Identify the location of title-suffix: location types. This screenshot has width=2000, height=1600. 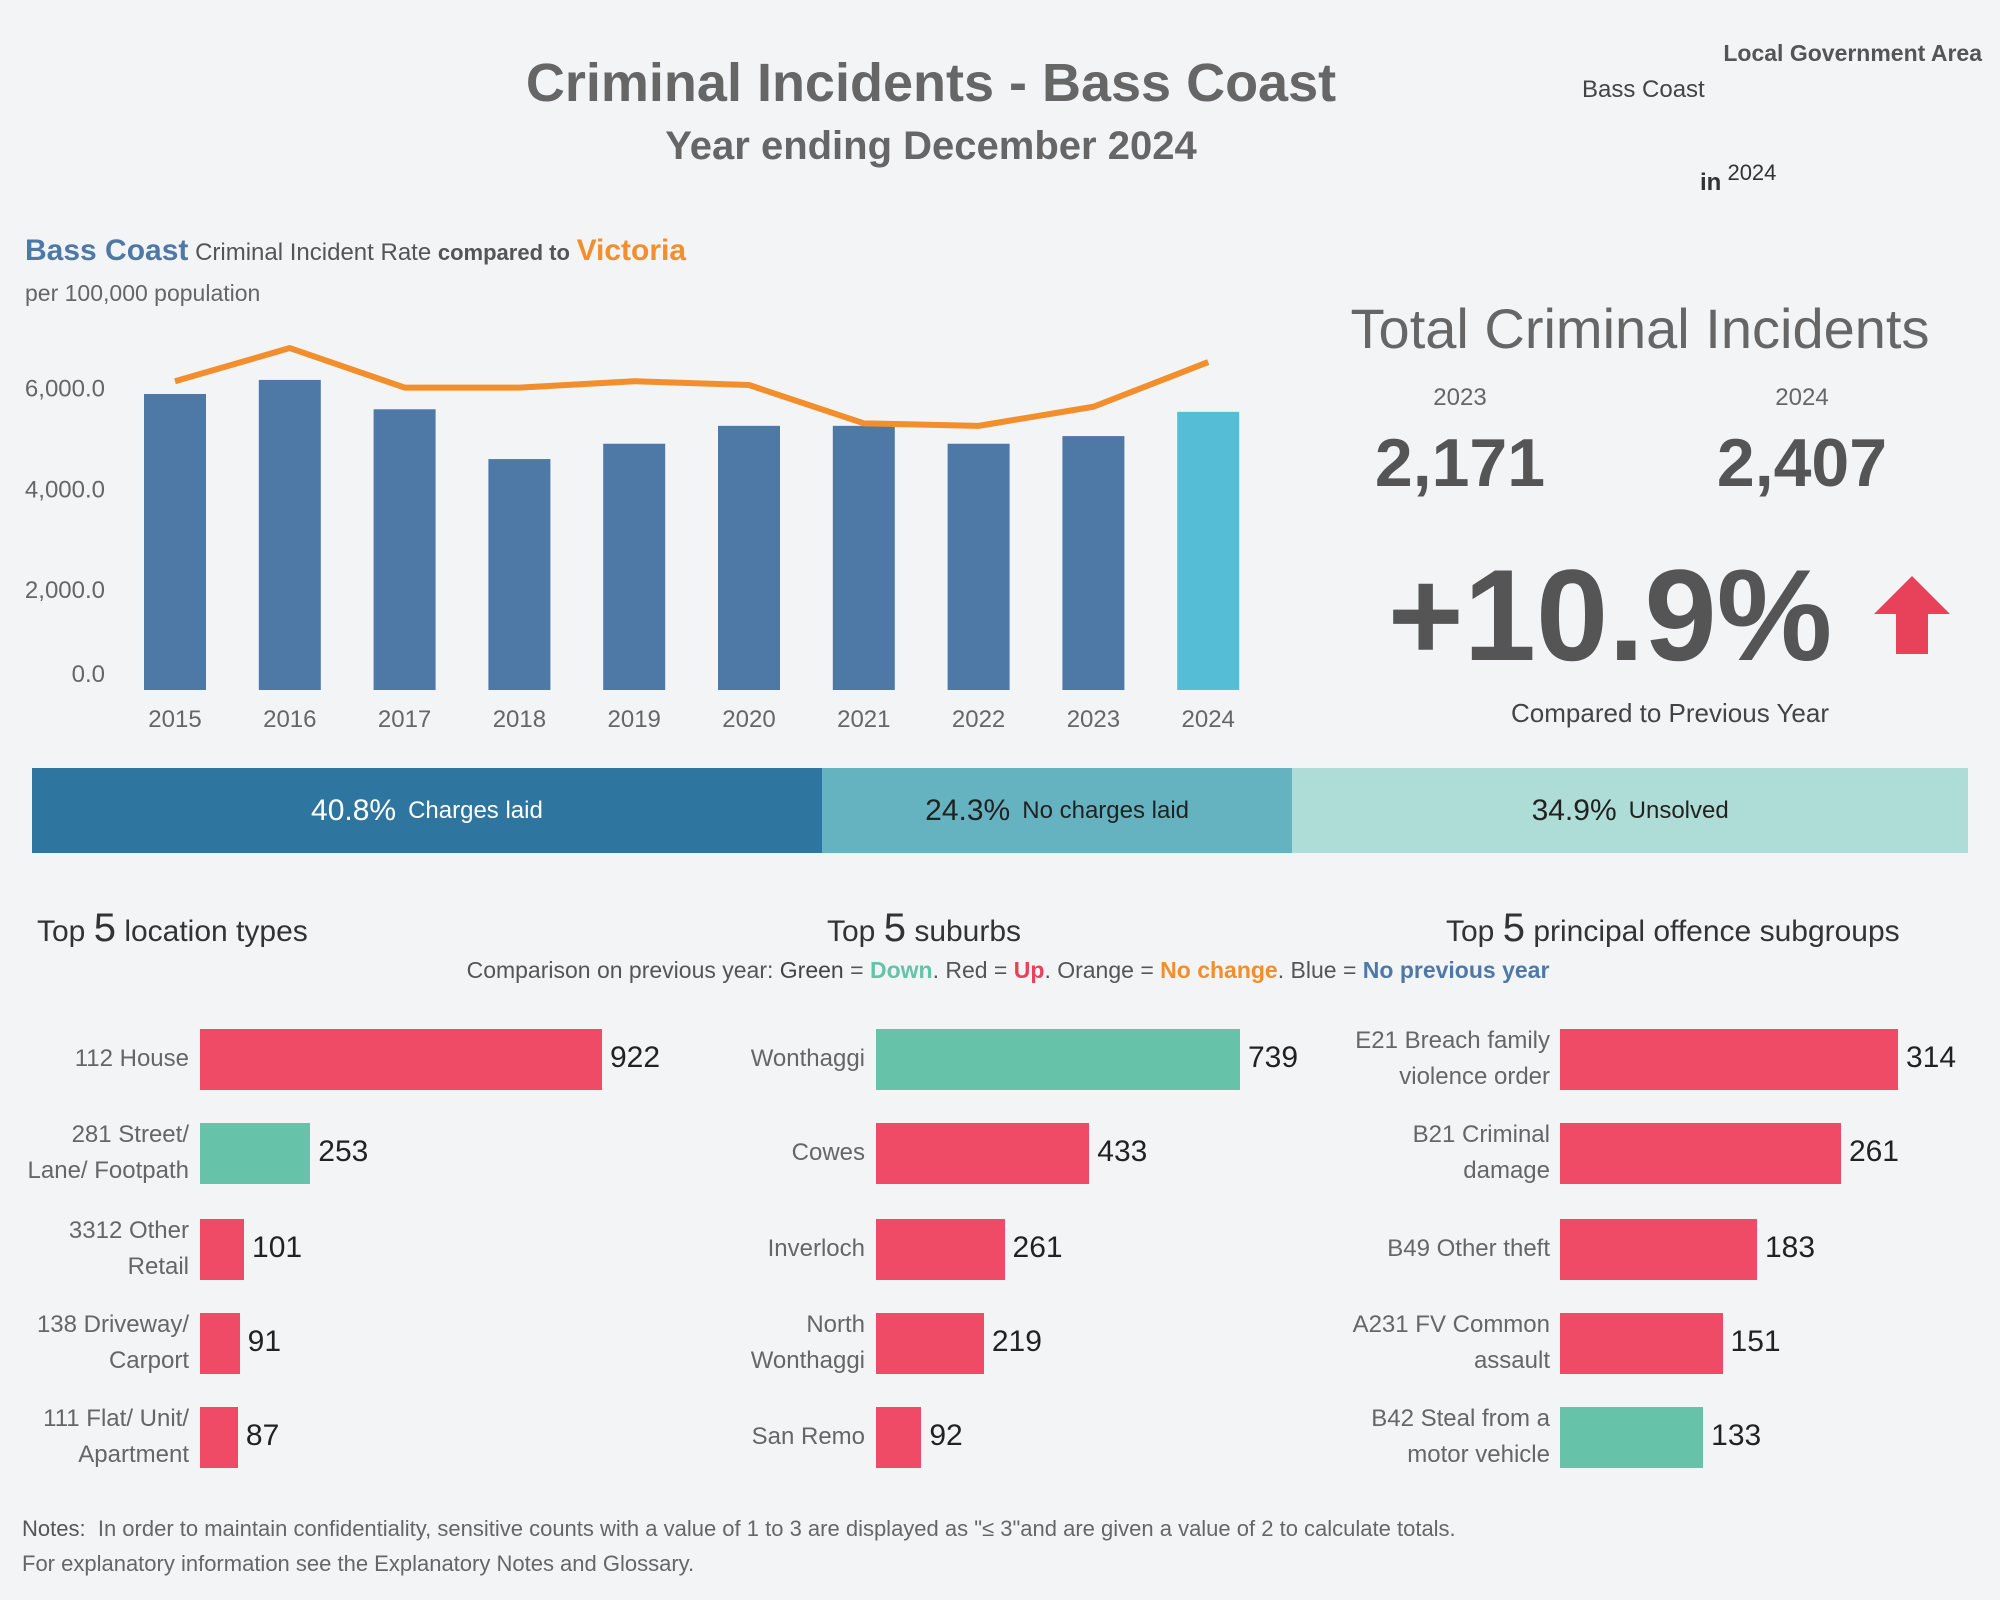
(216, 931).